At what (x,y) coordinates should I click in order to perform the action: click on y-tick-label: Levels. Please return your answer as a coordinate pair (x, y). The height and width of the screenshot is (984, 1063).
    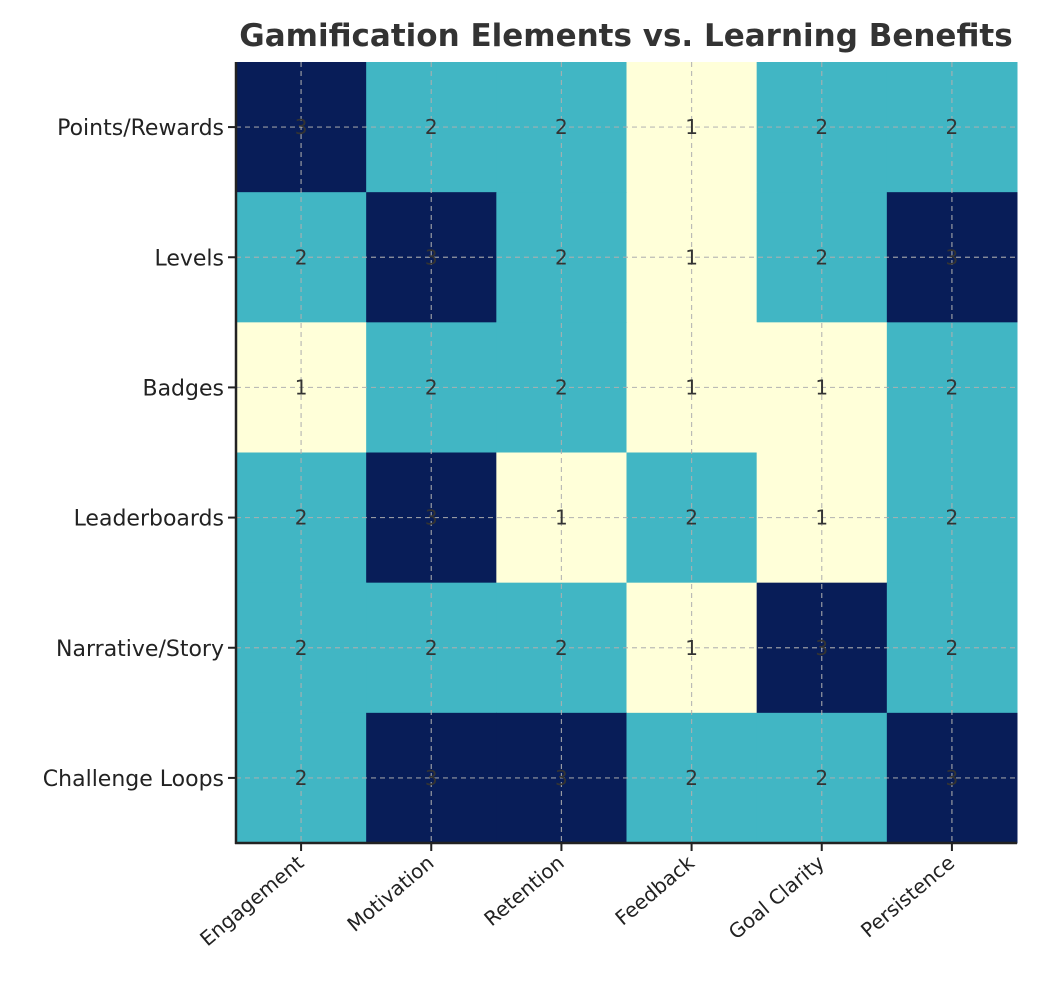
    Looking at the image, I should click on (189, 258).